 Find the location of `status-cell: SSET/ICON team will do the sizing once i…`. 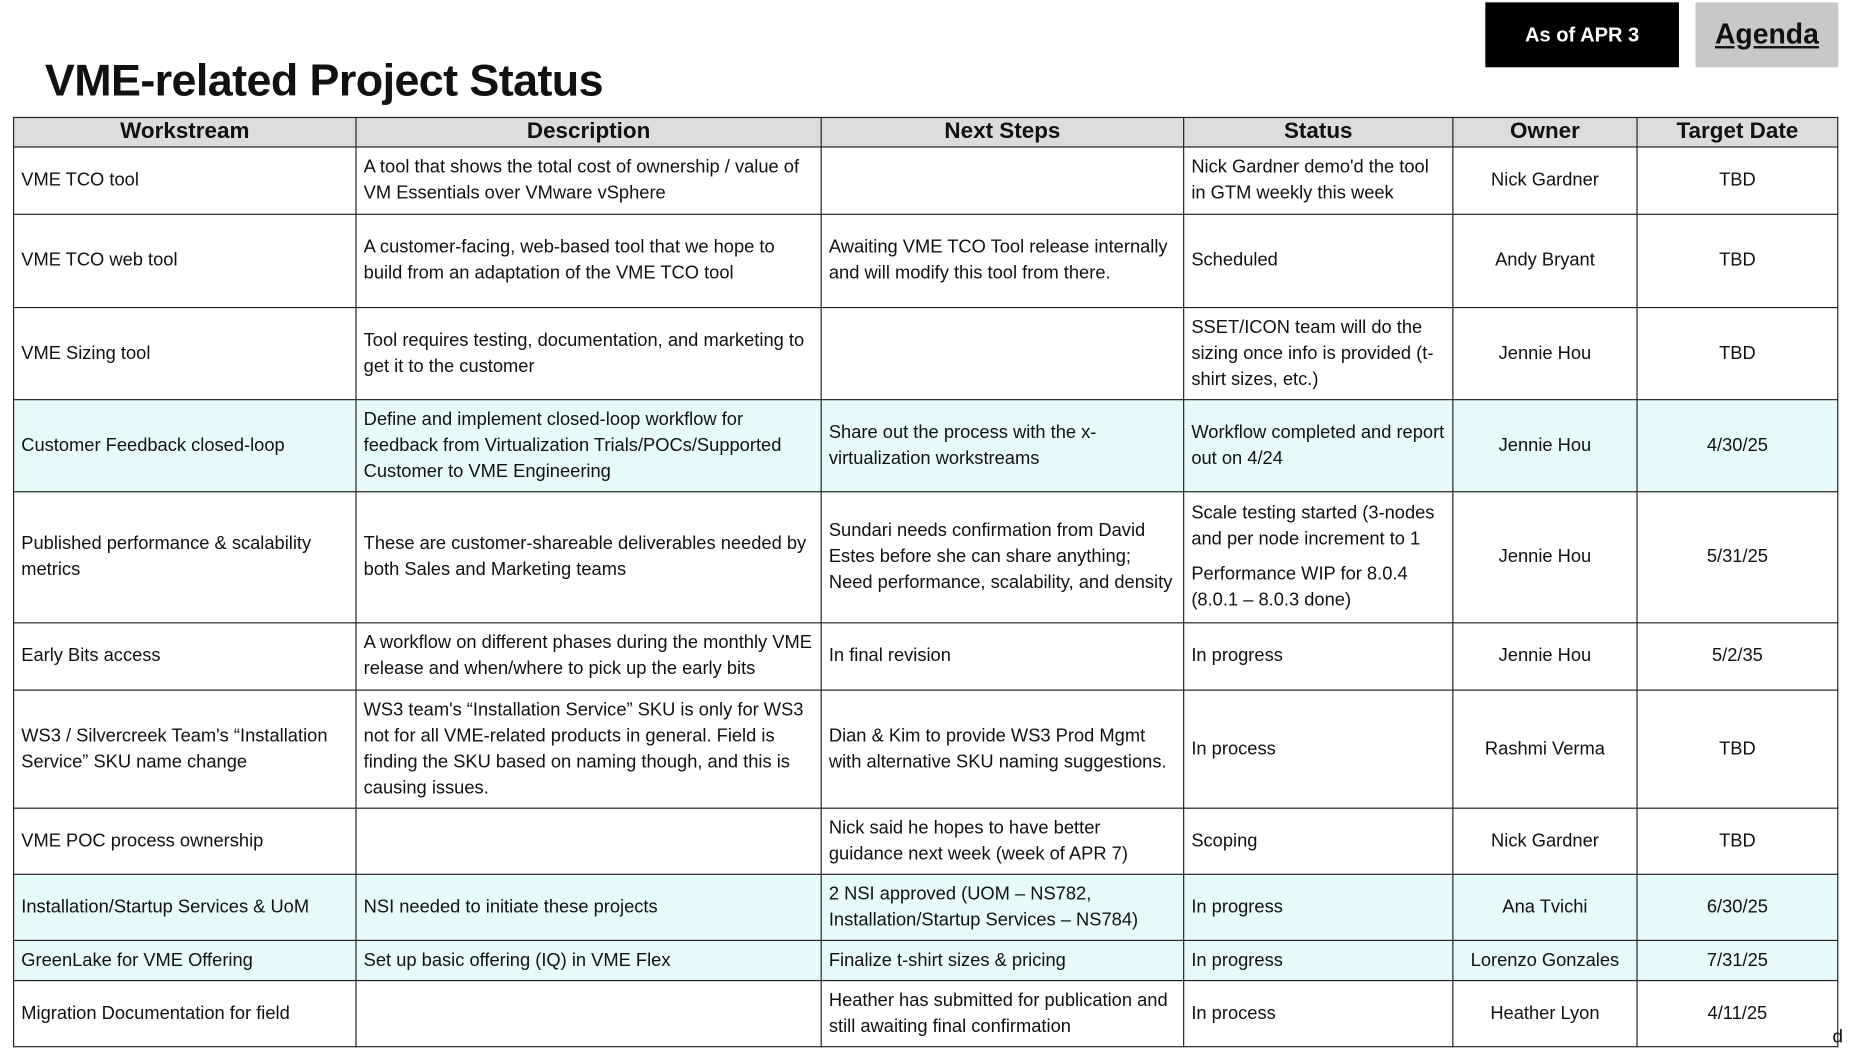

status-cell: SSET/ICON team will do the sizing once i… is located at coordinates (1318, 353).